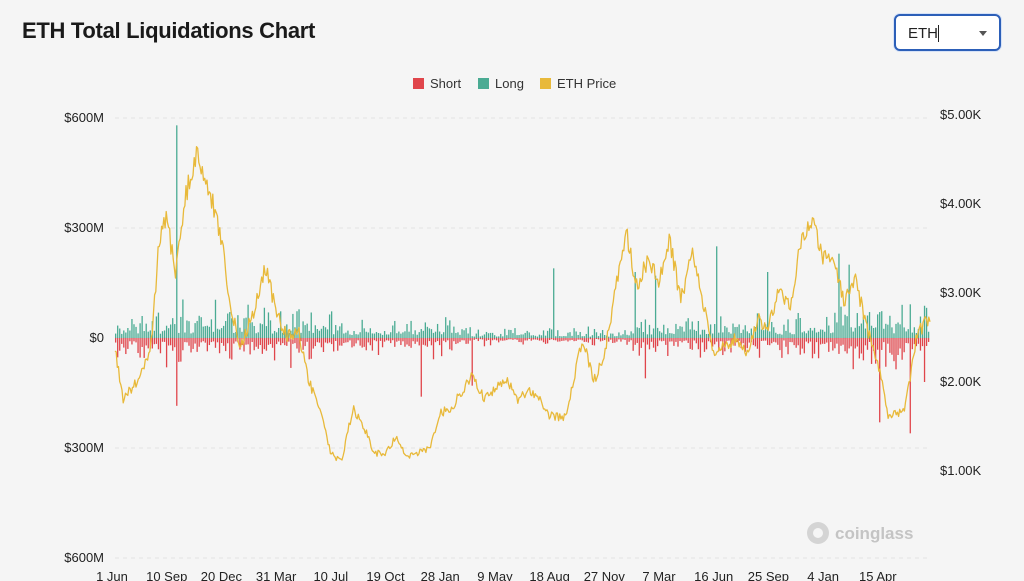 This screenshot has height=581, width=1024. I want to click on x-tick-label: 27 Nov, so click(605, 575).